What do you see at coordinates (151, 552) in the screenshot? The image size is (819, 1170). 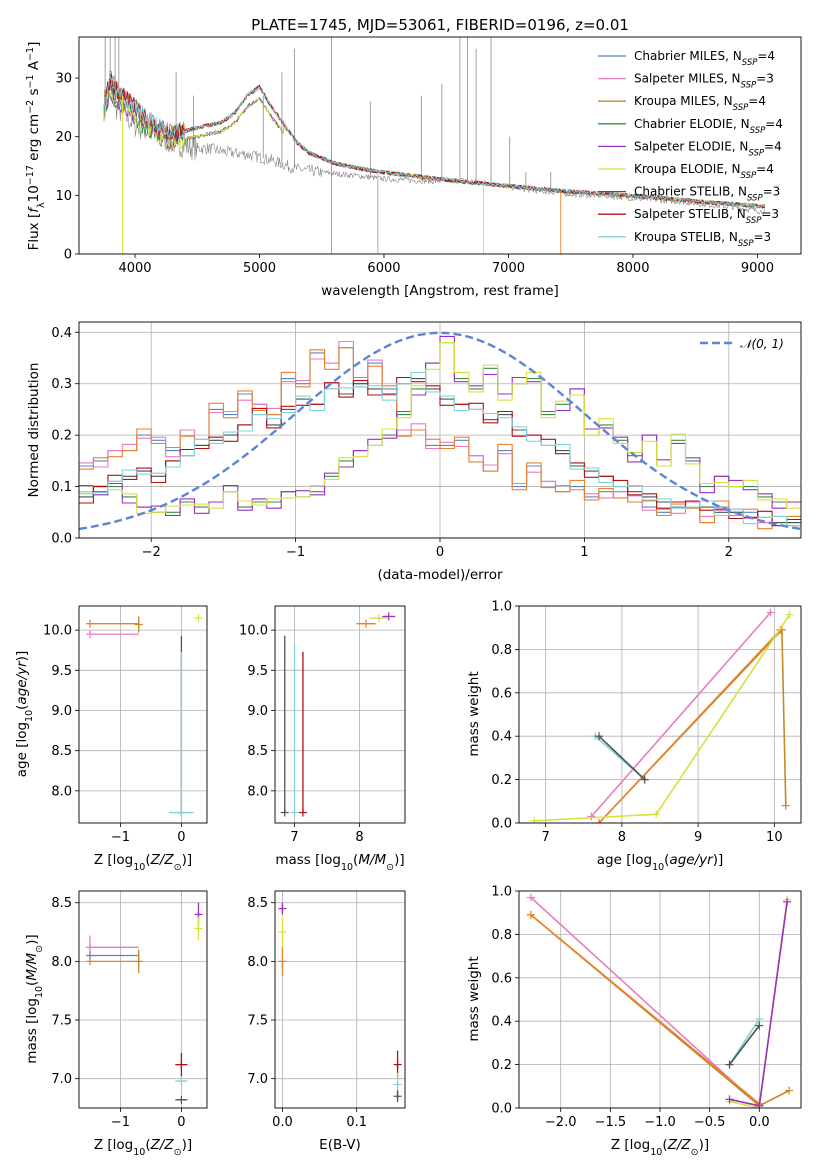 I see `x-tick-label: −2` at bounding box center [151, 552].